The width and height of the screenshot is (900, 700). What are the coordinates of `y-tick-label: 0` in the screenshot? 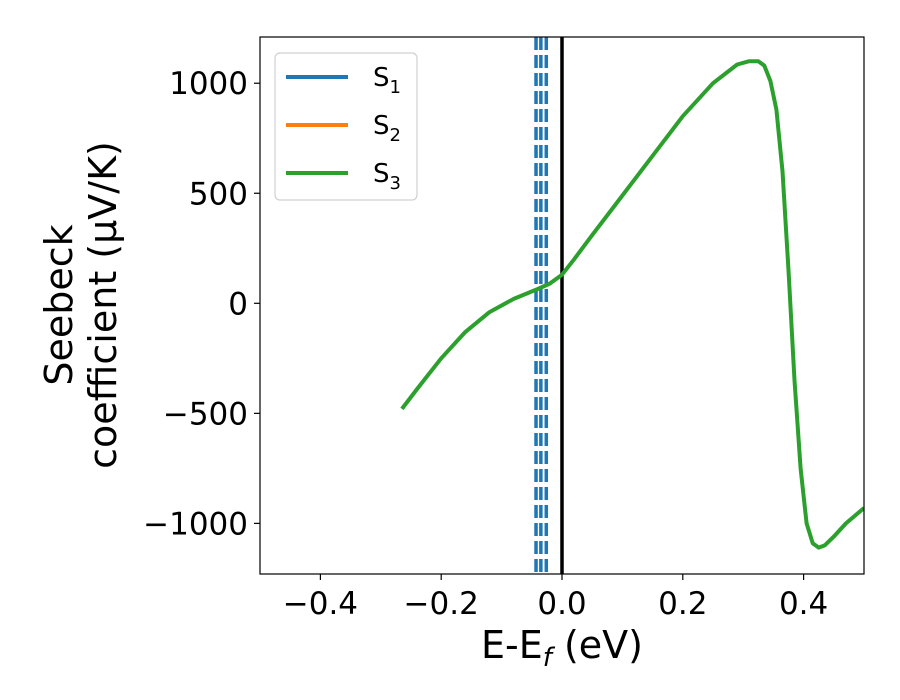 It's located at (238, 304).